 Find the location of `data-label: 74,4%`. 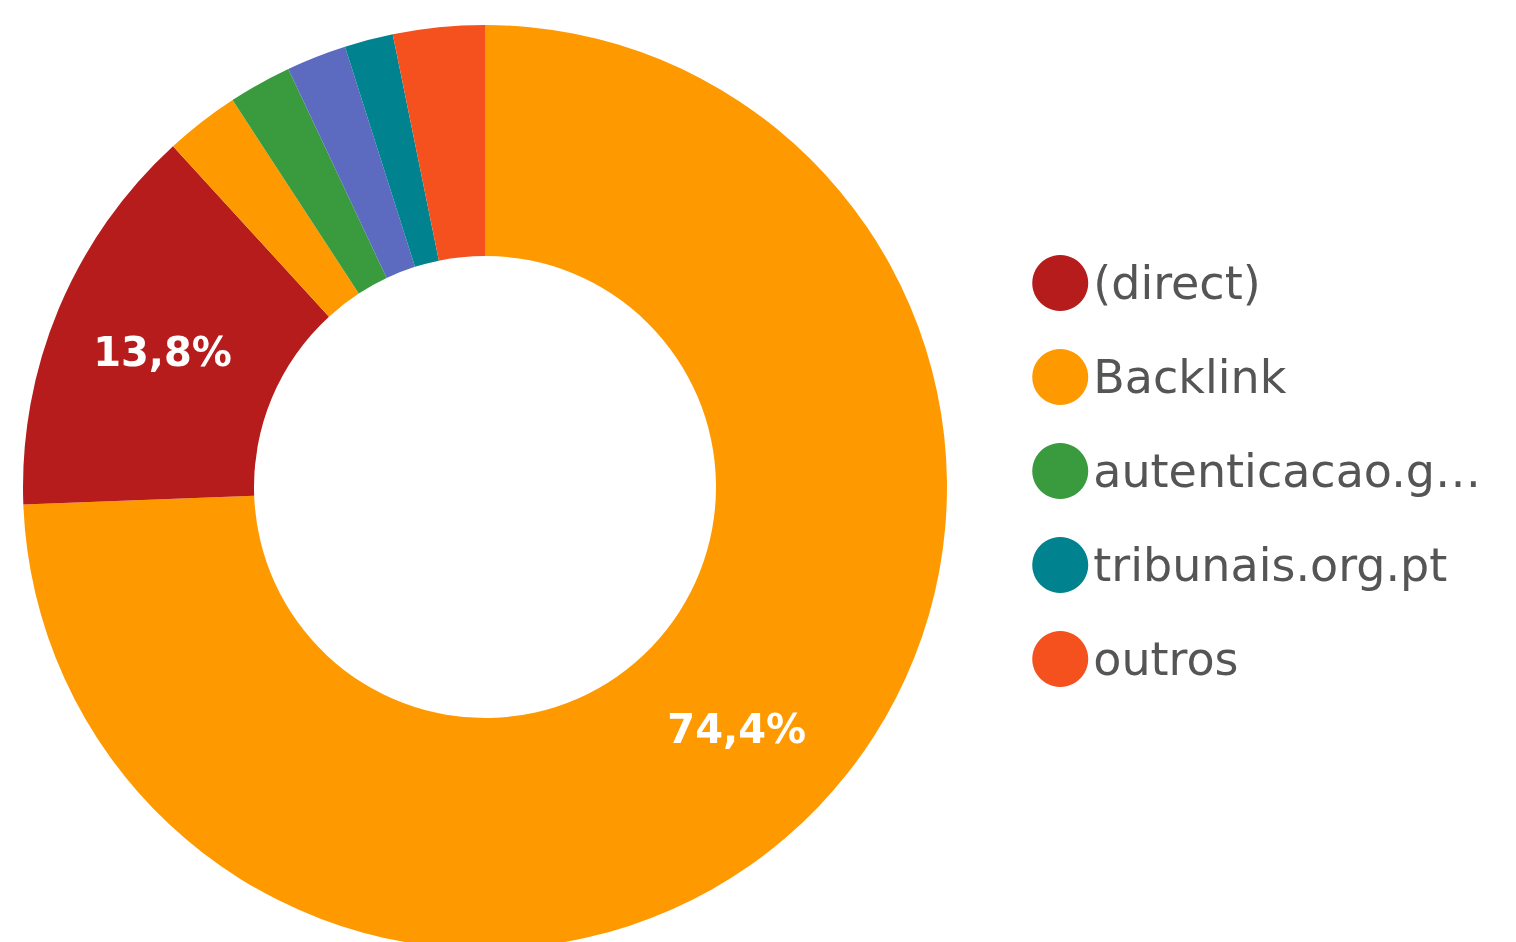

data-label: 74,4% is located at coordinates (737, 729).